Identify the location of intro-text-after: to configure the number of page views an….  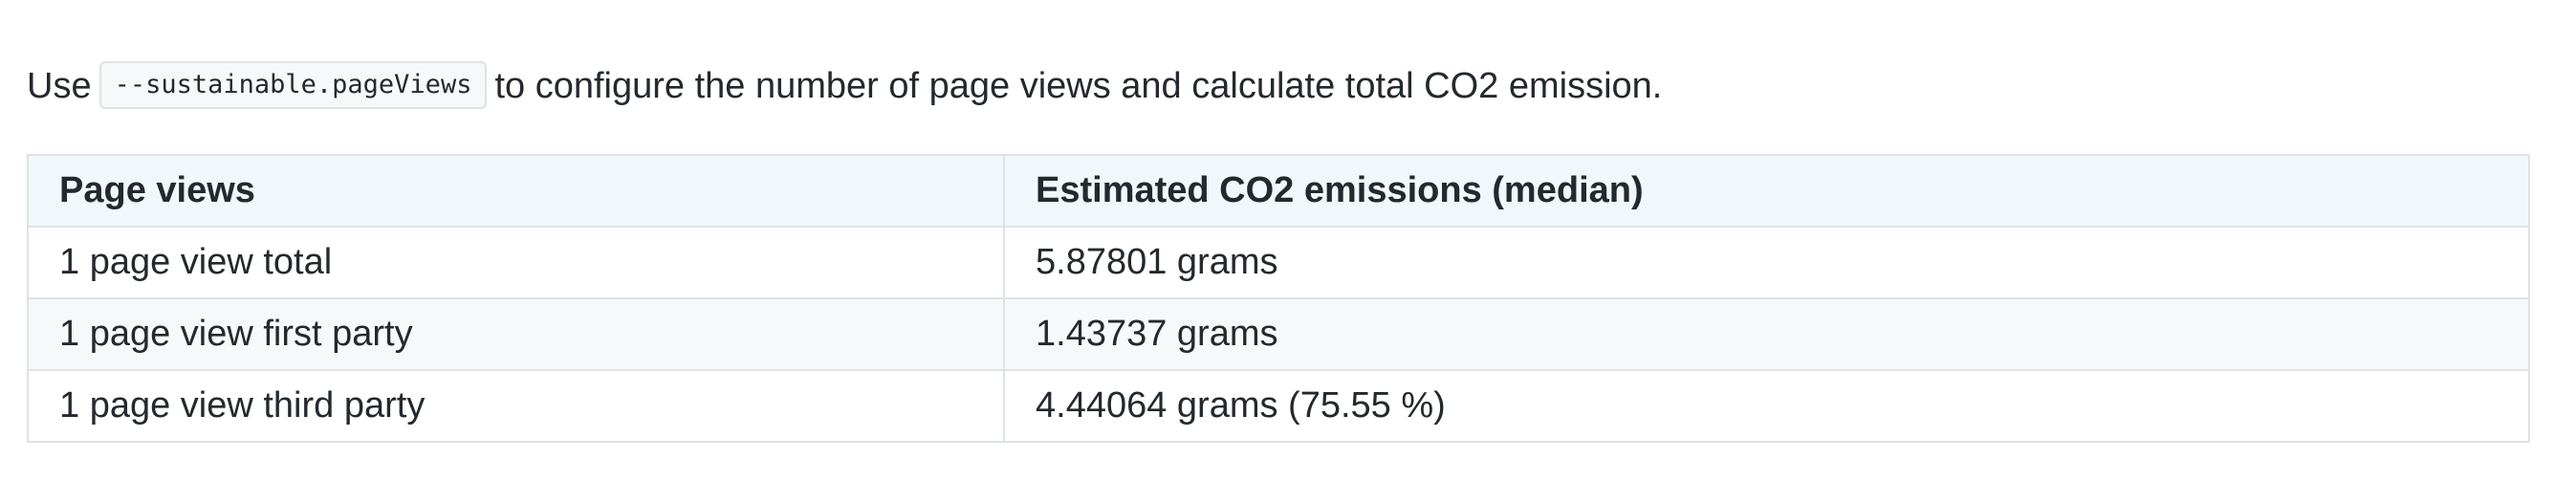
(1078, 86).